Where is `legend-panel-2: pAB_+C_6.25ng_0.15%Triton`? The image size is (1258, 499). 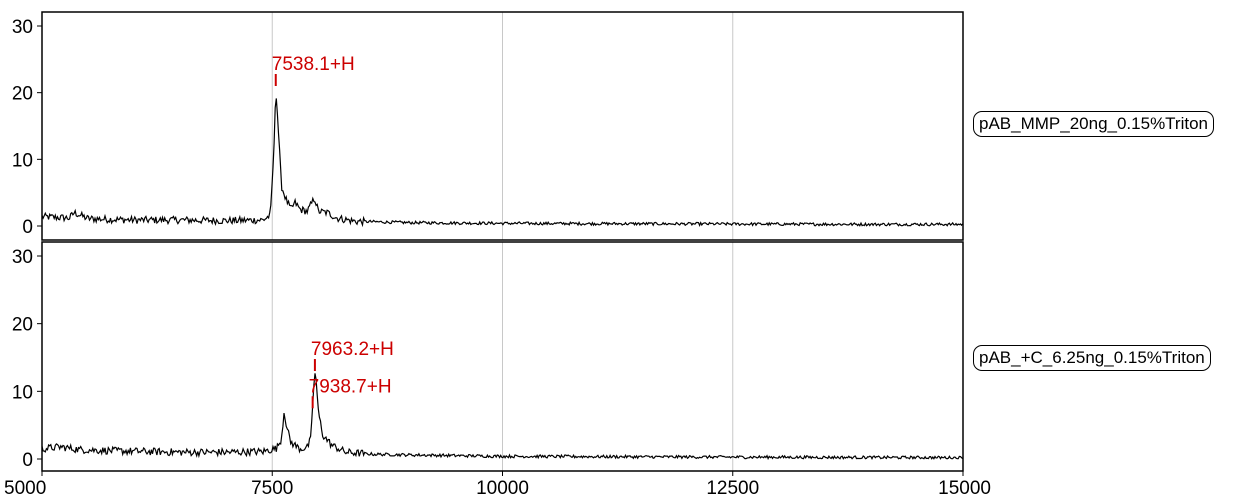
legend-panel-2: pAB_+C_6.25ng_0.15%Triton is located at coordinates (1092, 358).